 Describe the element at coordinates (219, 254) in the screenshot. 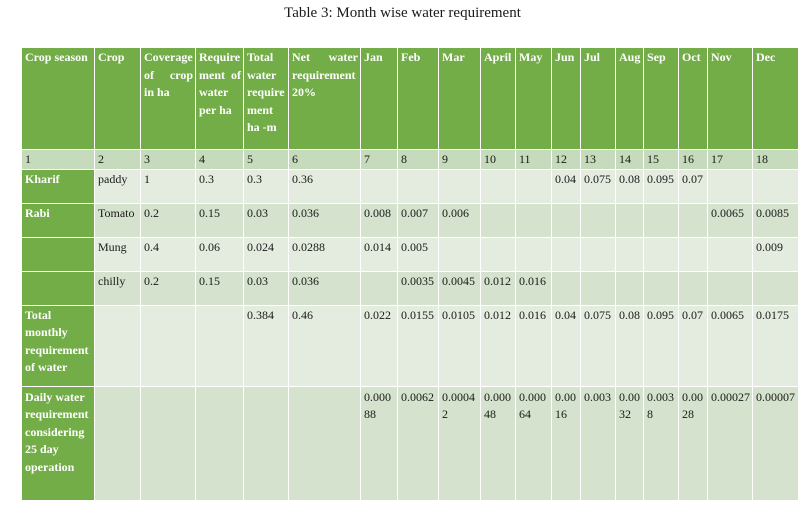

I see `table-cell: 0.06` at that location.